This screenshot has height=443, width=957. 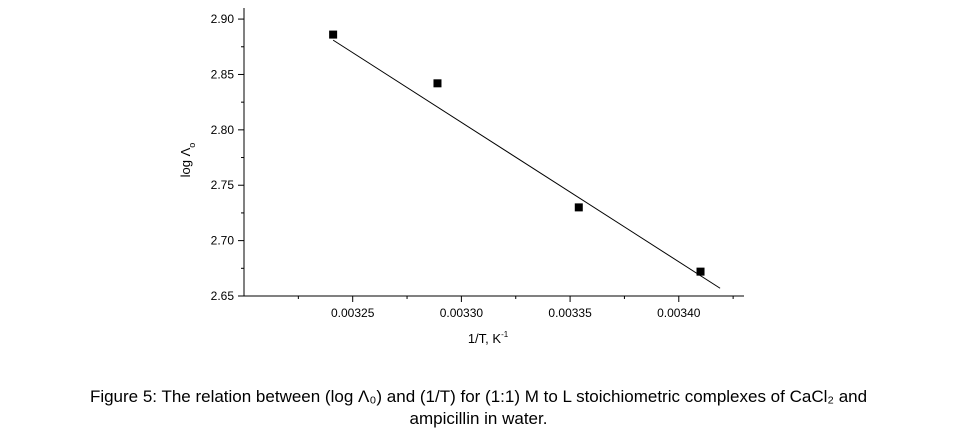 I want to click on x-tick-label: 0.00340, so click(x=679, y=313).